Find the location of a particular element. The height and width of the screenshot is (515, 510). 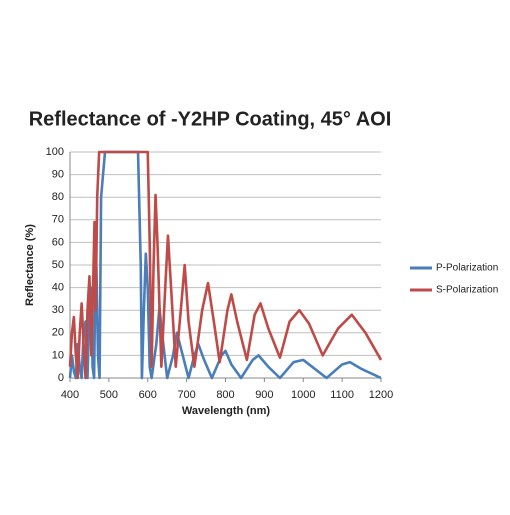

y-tick-label: 70 is located at coordinates (58, 220).